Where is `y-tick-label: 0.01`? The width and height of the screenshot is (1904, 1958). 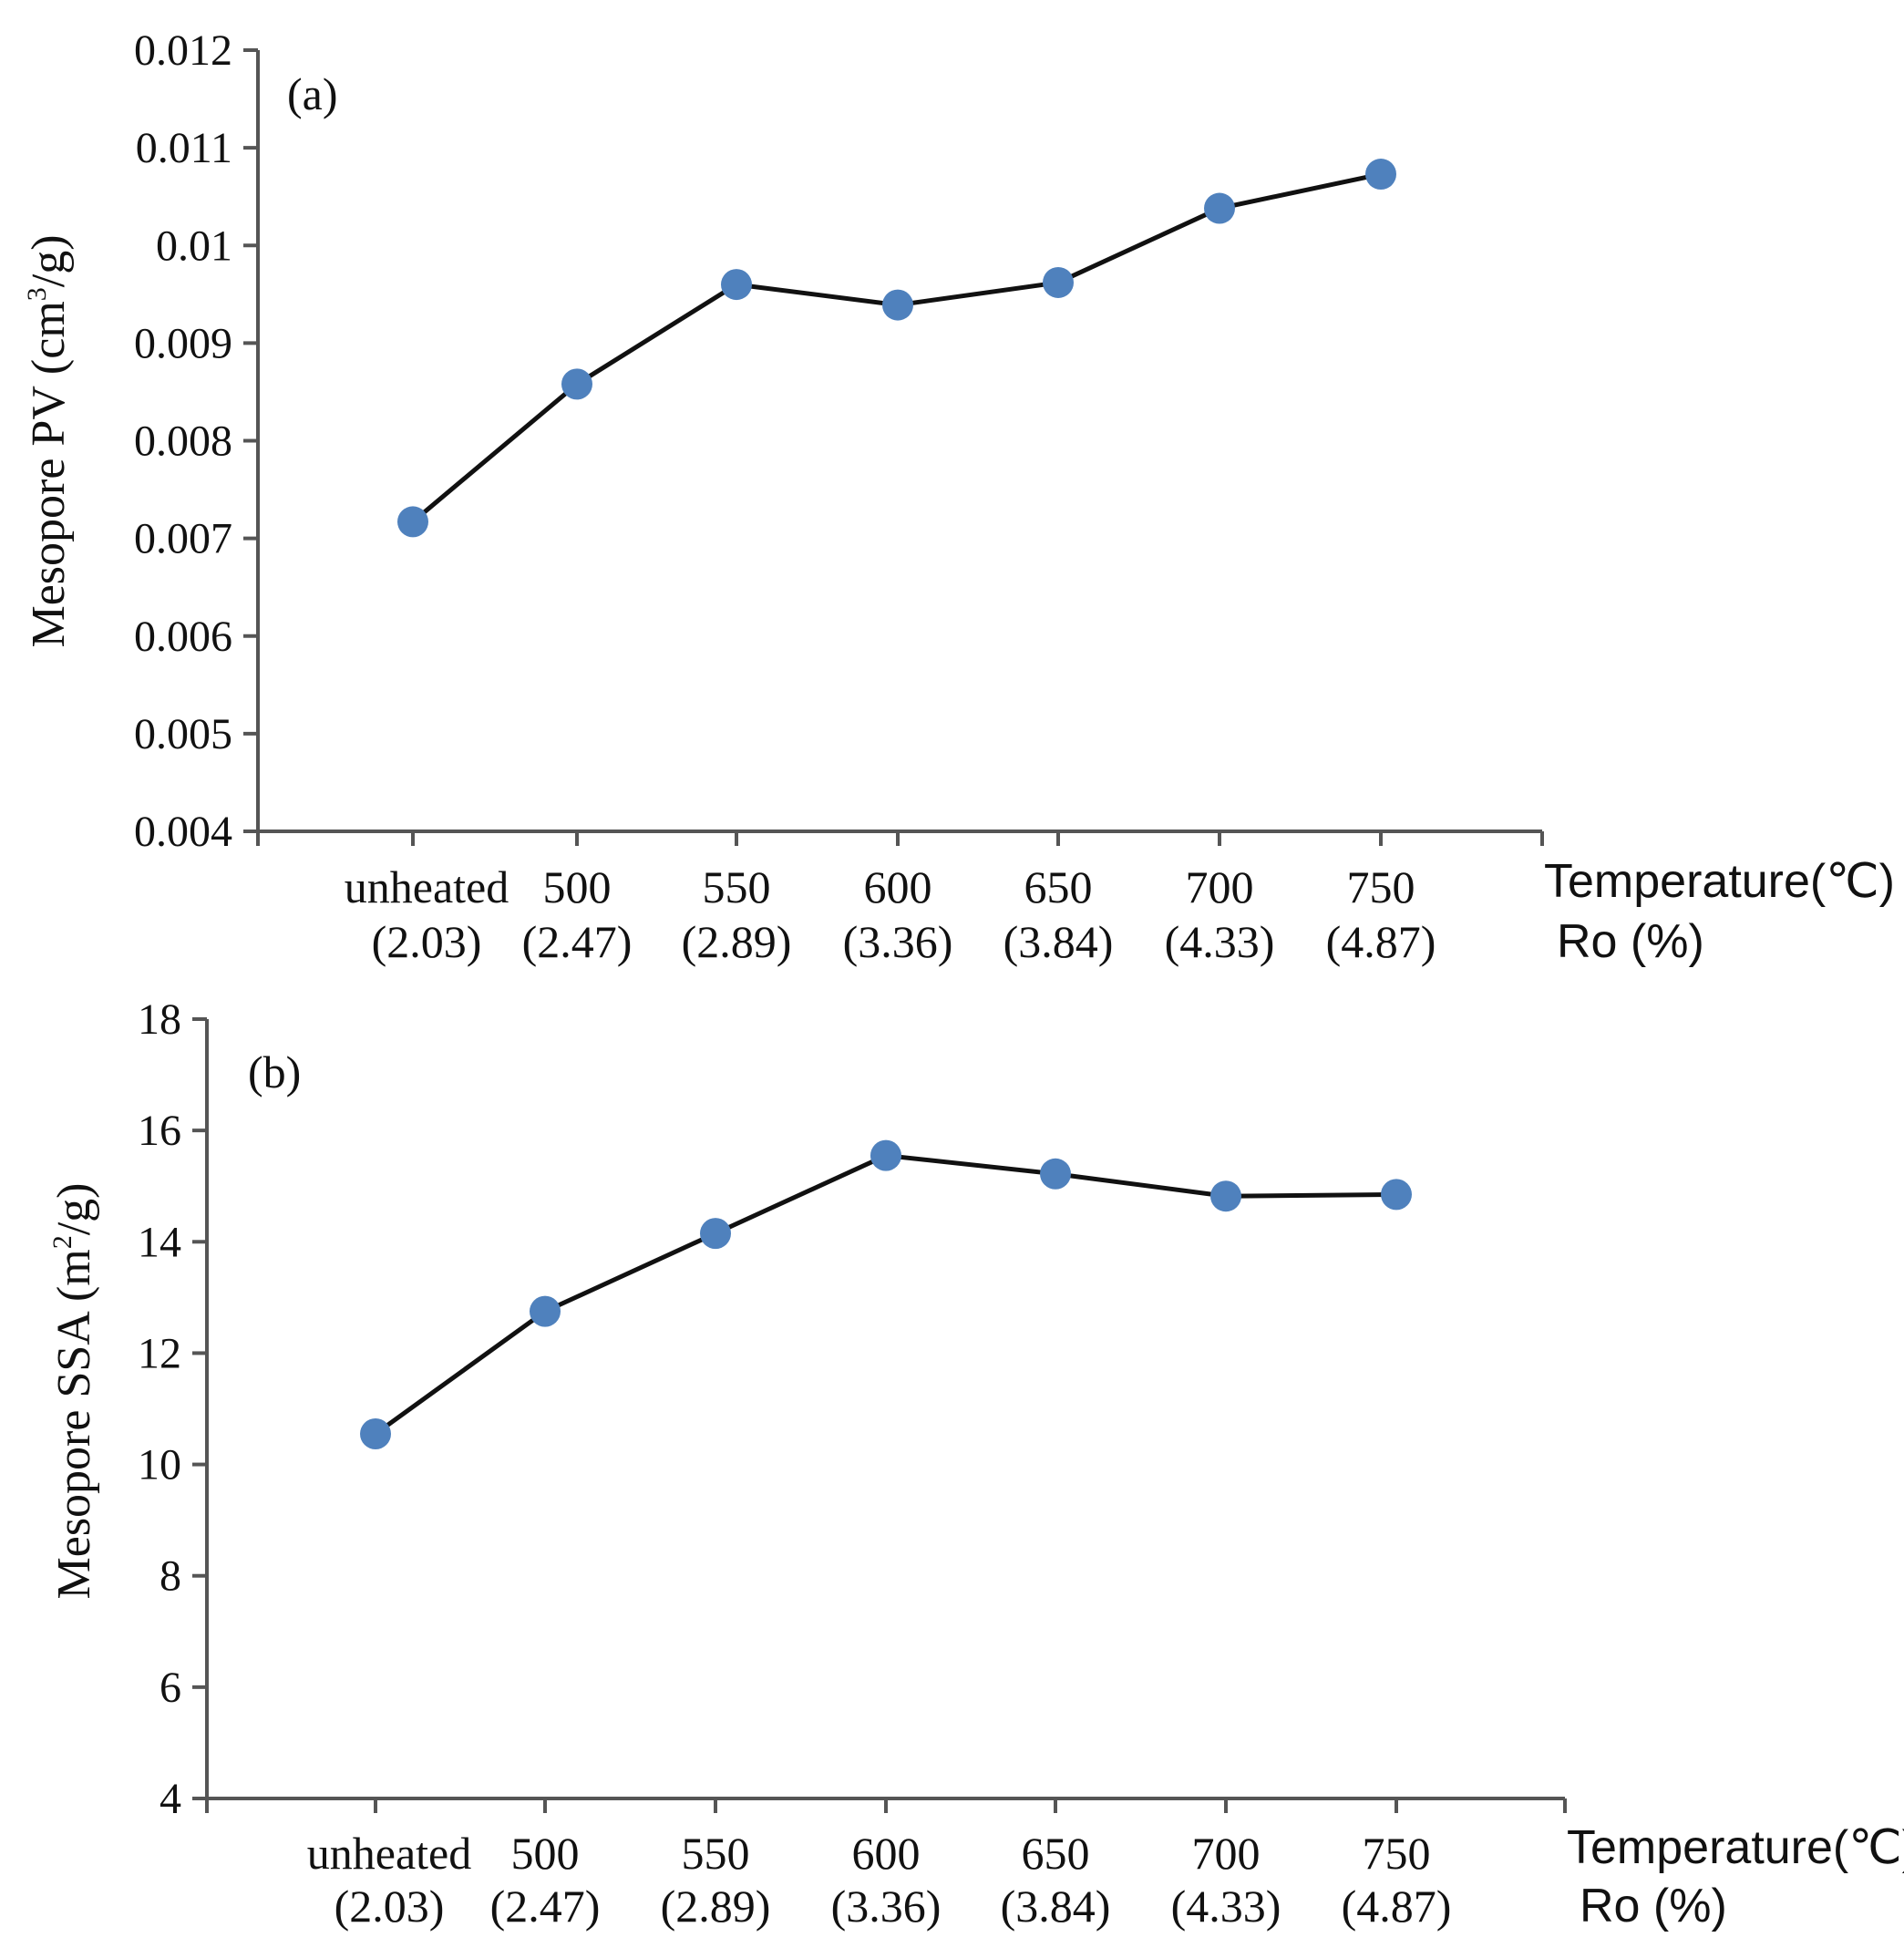 y-tick-label: 0.01 is located at coordinates (194, 246).